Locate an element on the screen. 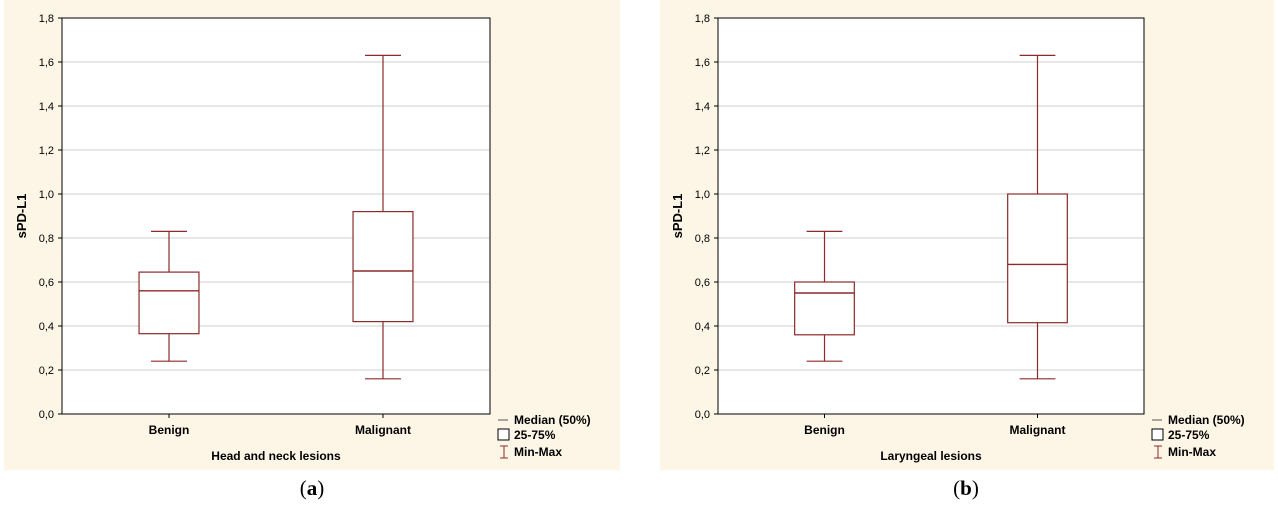 This screenshot has height=507, width=1278. caption-b: (b) is located at coordinates (966, 488).